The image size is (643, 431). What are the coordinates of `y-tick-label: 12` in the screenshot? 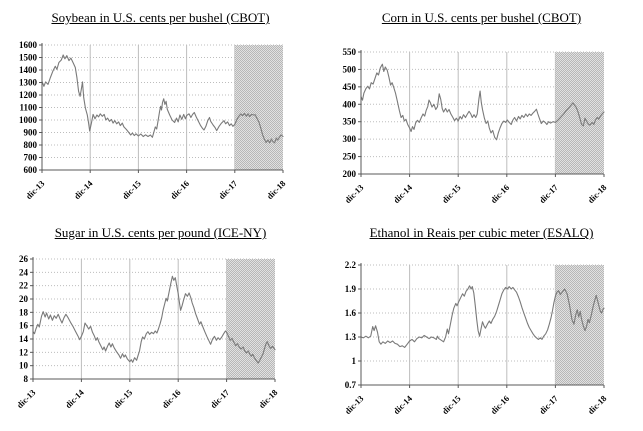 It's located at (24, 352).